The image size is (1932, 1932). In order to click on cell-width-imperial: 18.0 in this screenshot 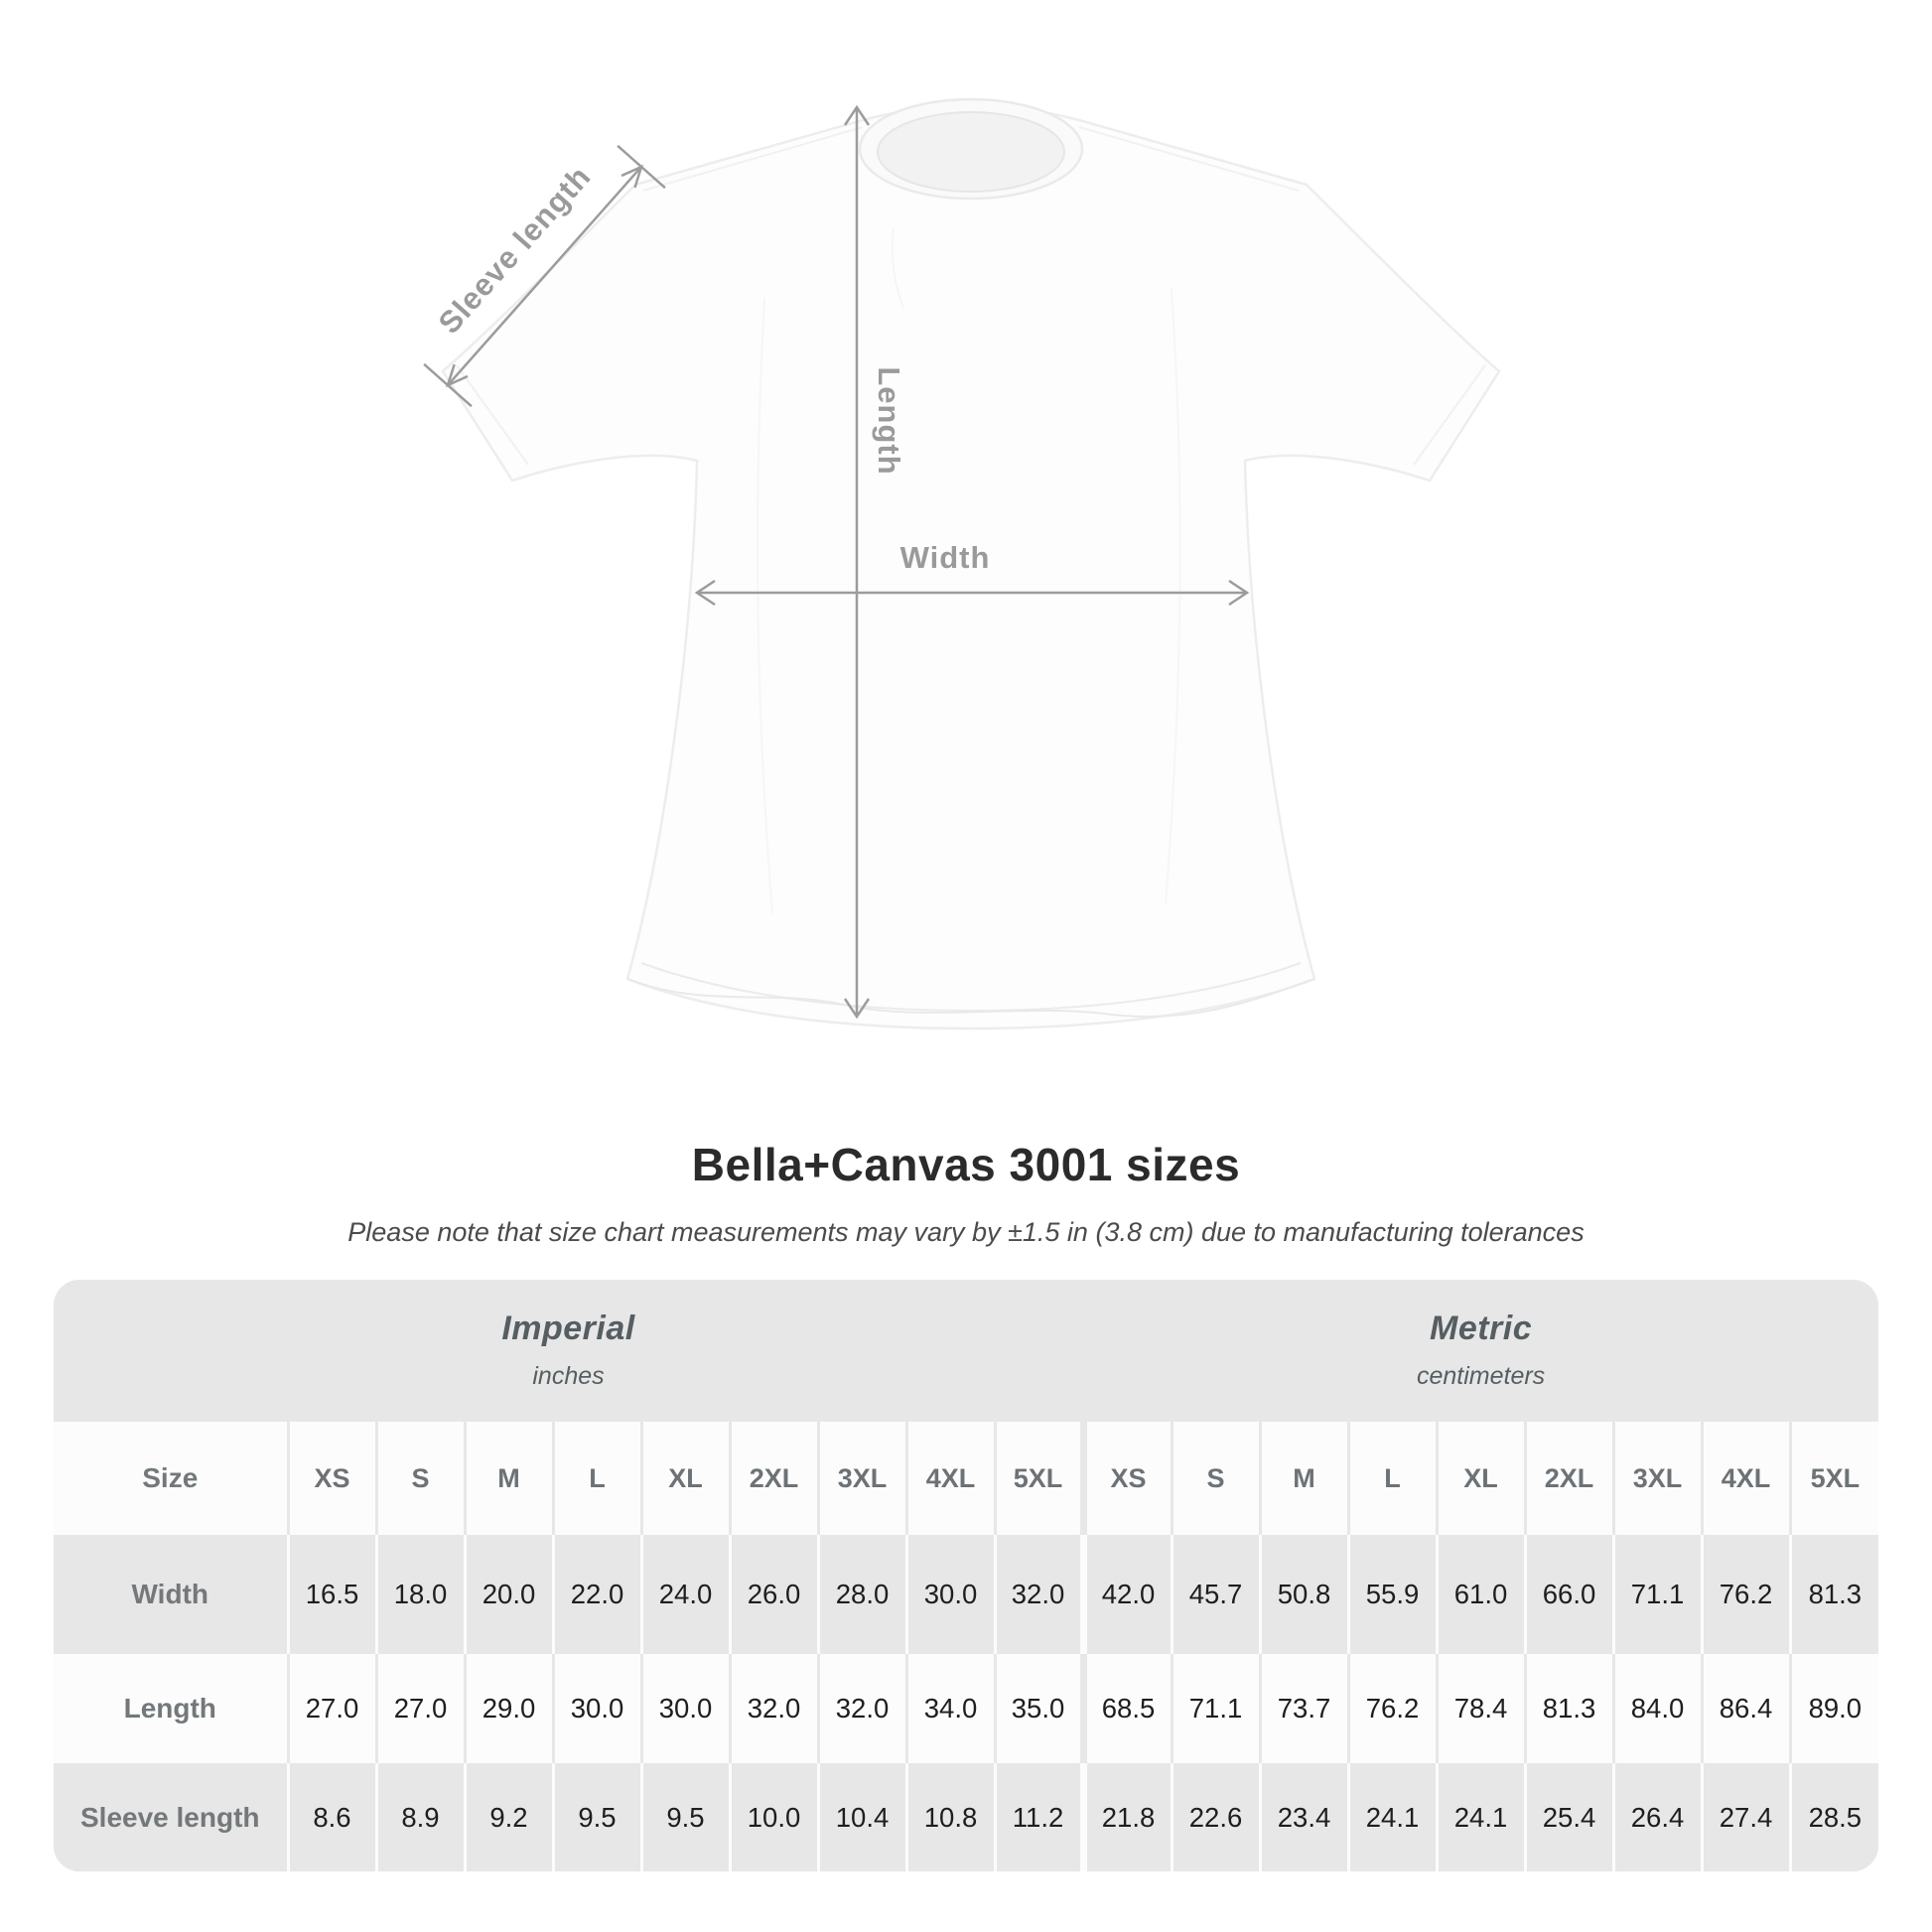, I will do `click(420, 1594)`.